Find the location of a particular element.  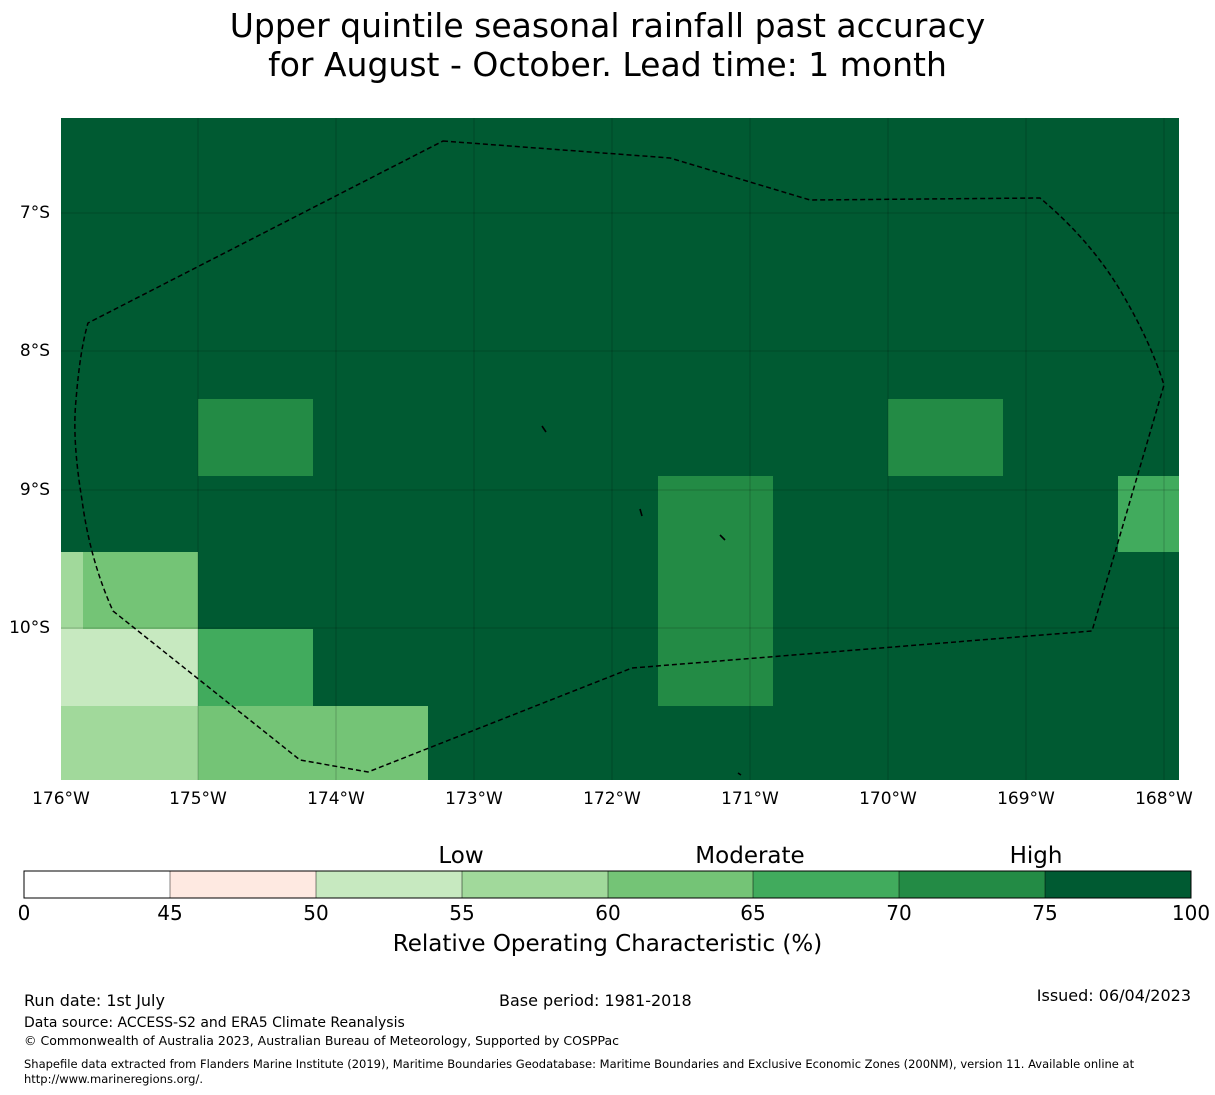

colorbar-tick-45: 45 is located at coordinates (170, 913).